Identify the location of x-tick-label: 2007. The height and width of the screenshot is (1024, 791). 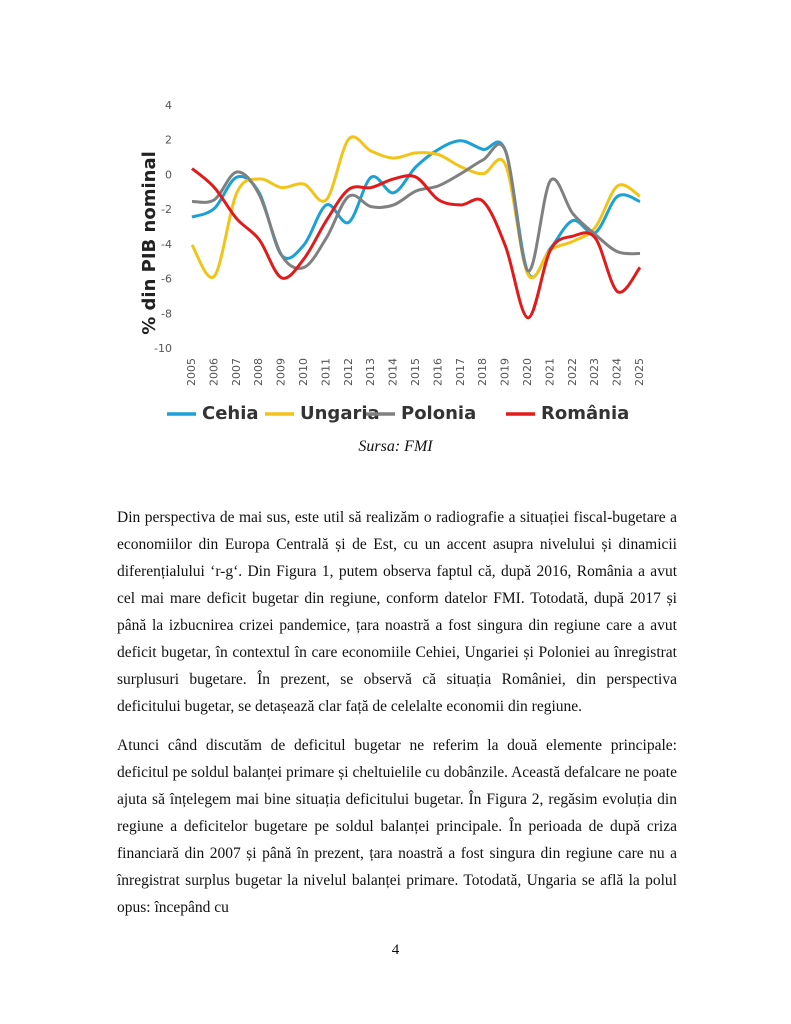
(236, 372).